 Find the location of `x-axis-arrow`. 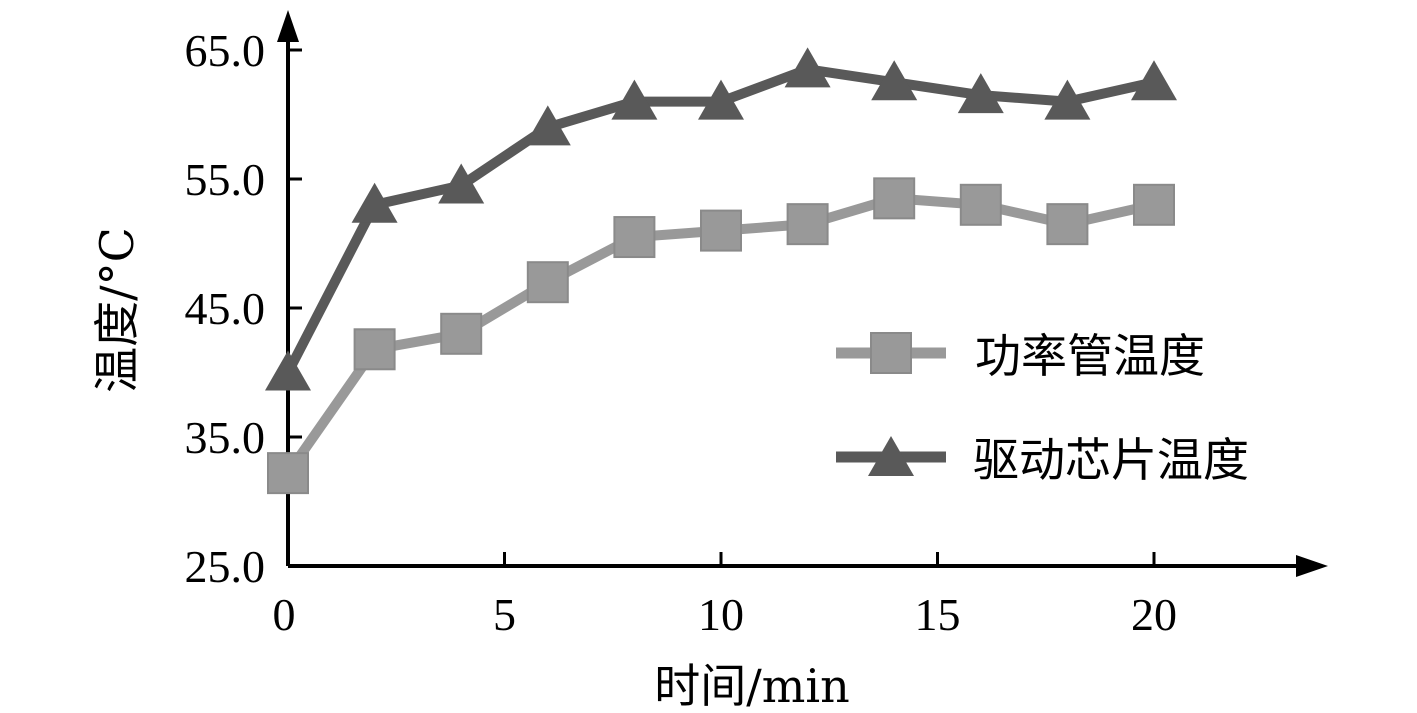

x-axis-arrow is located at coordinates (1312, 566).